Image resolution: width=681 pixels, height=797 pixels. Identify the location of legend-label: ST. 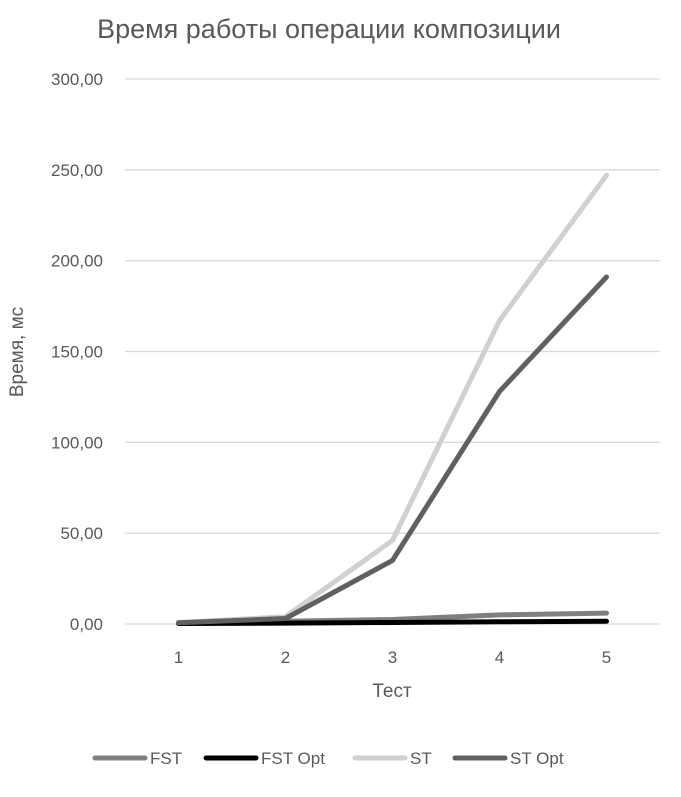
(421, 758).